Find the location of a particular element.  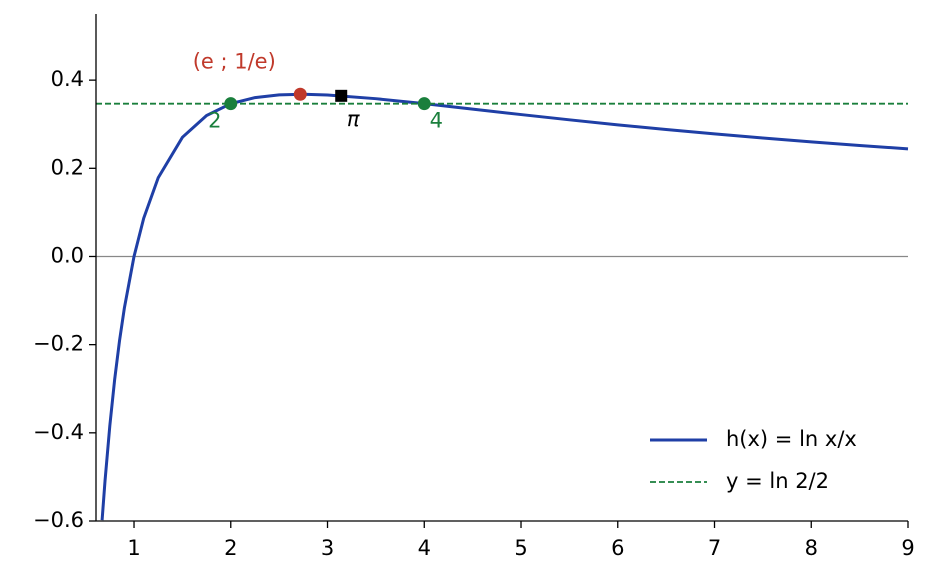

y-tick-label: 0.2 is located at coordinates (67, 167).